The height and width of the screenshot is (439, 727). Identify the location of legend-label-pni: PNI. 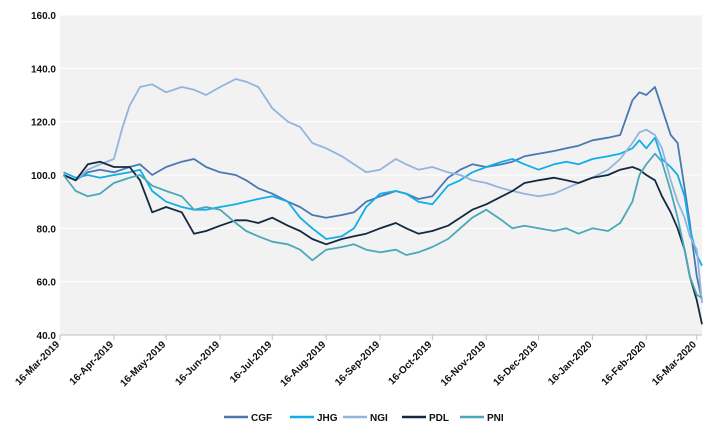
(495, 418).